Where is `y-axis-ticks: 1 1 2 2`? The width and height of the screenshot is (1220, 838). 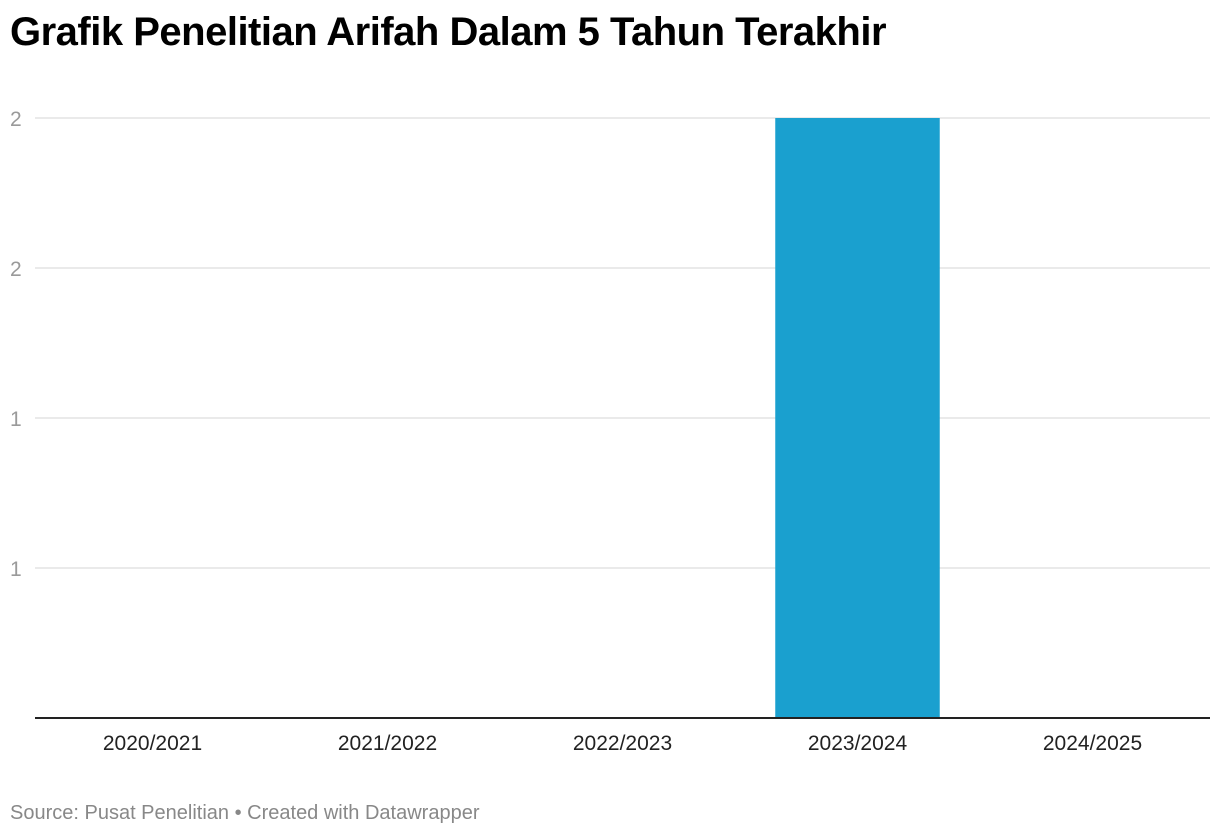 y-axis-ticks: 1 1 2 2 is located at coordinates (16, 344).